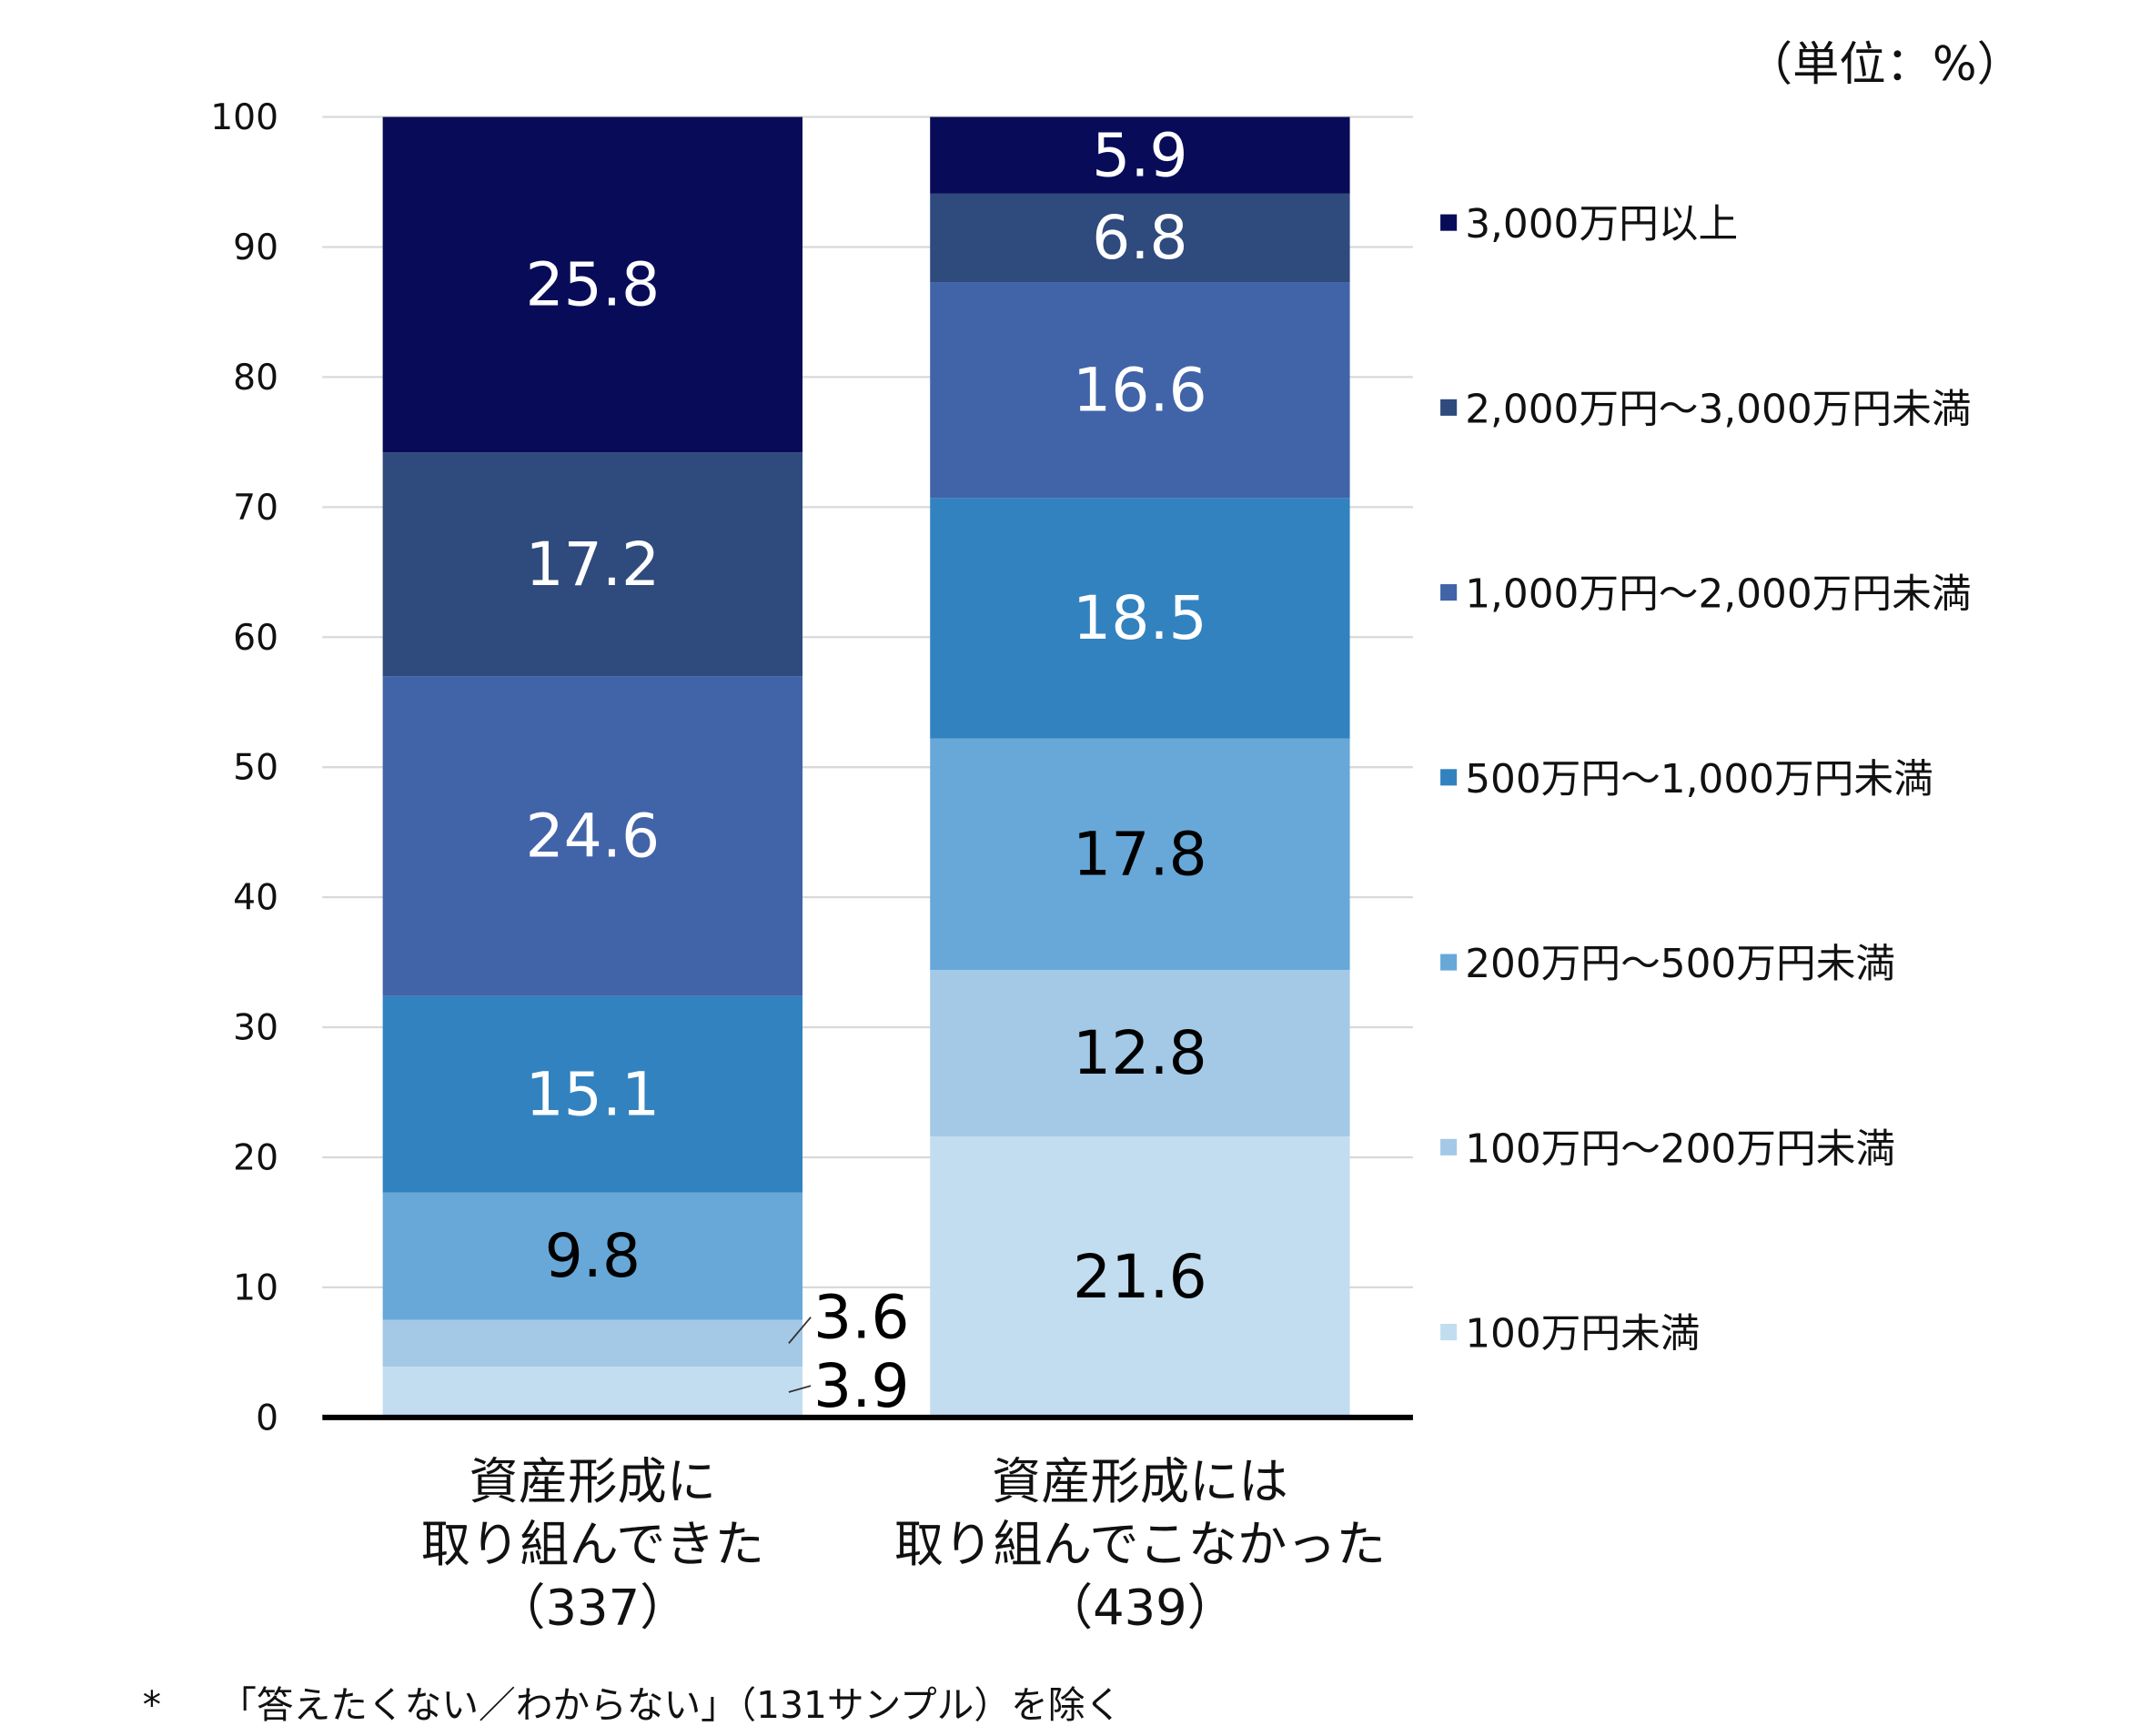  Describe the element at coordinates (256, 1158) in the screenshot. I see `y-tick-label: 20` at that location.